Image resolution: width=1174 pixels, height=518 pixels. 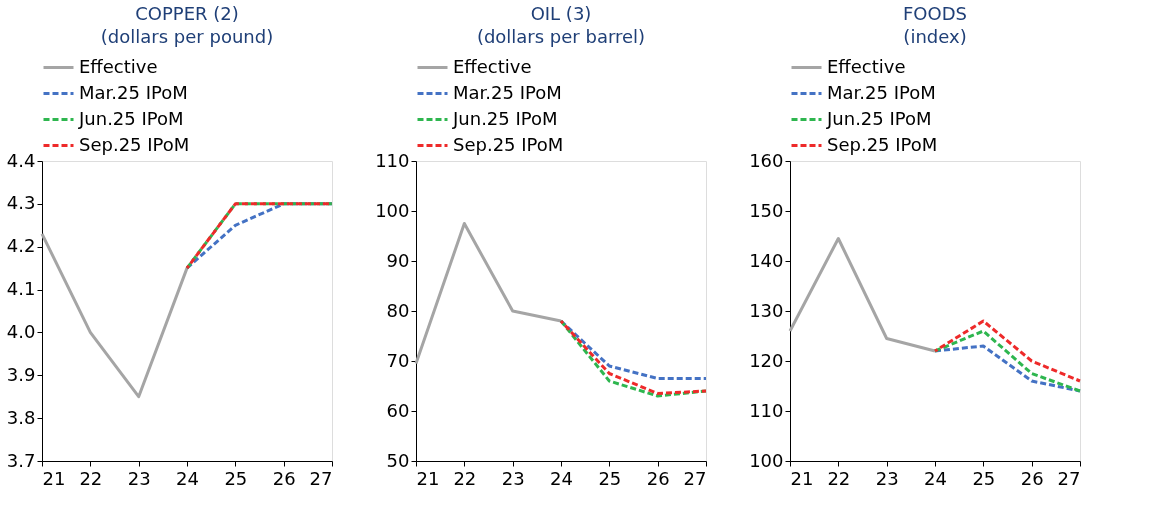 What do you see at coordinates (766, 310) in the screenshot?
I see `y-tick-label: 130` at bounding box center [766, 310].